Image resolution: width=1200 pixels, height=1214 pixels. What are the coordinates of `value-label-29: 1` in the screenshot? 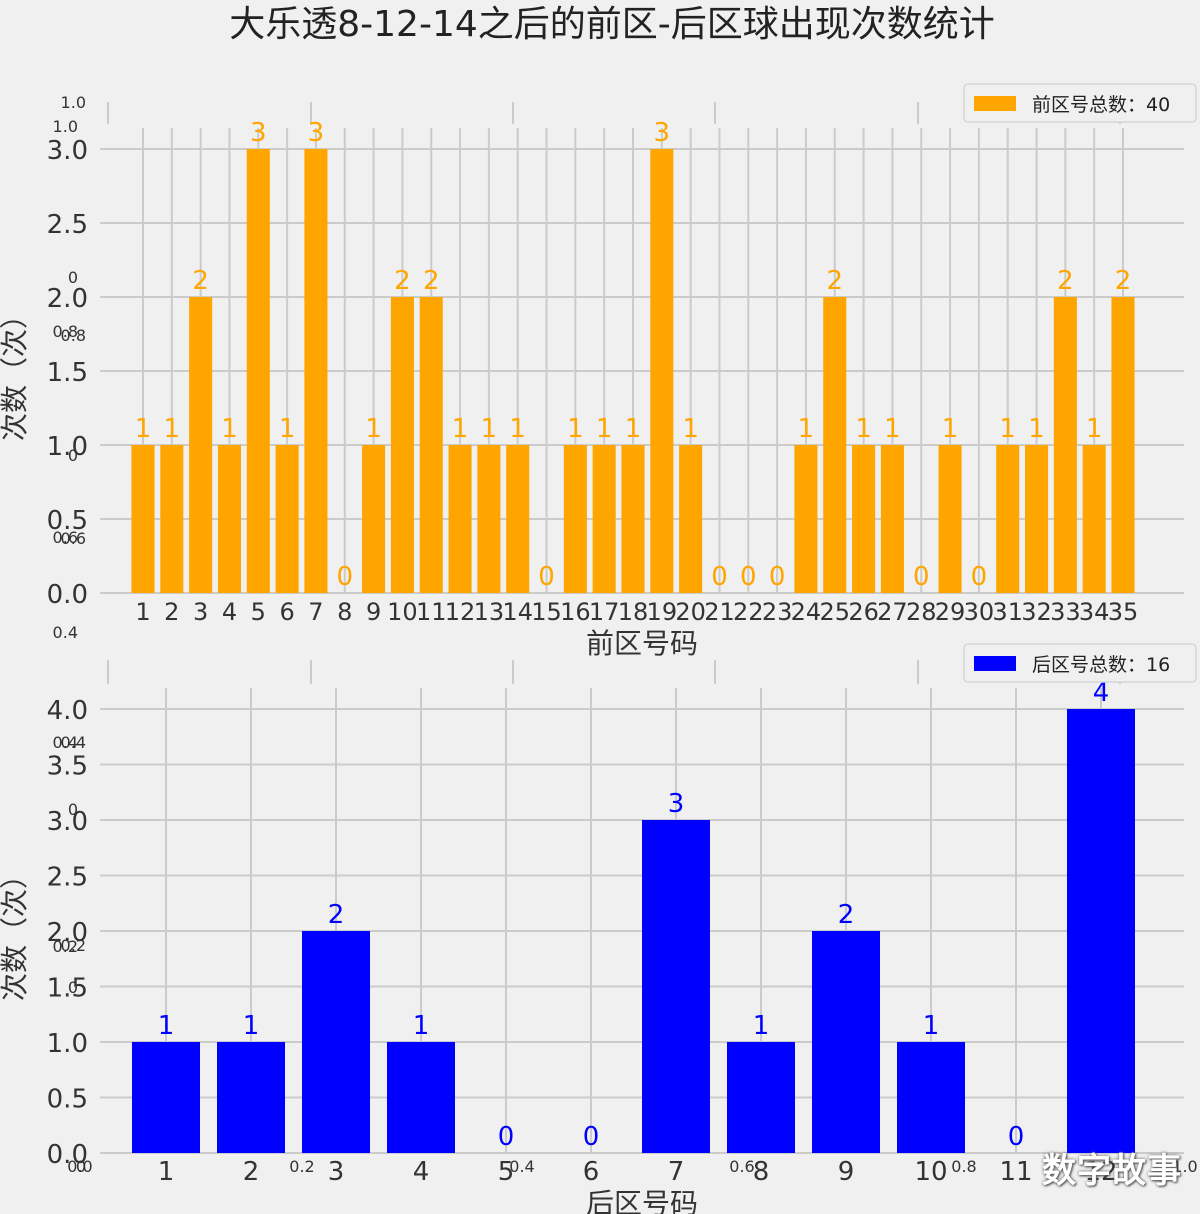 It's located at (950, 429).